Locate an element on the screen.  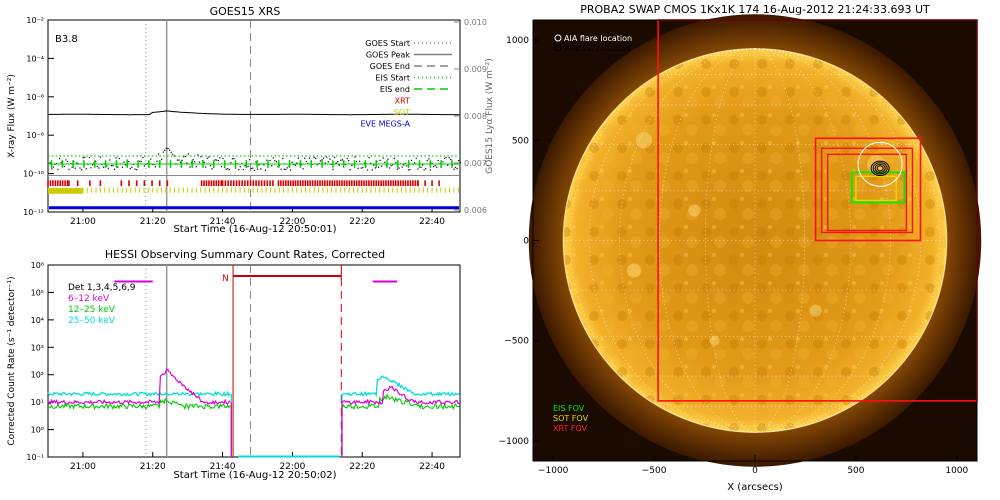
swap-y-axis: 1000 500 0 −500 −1000 is located at coordinates (519, 241).